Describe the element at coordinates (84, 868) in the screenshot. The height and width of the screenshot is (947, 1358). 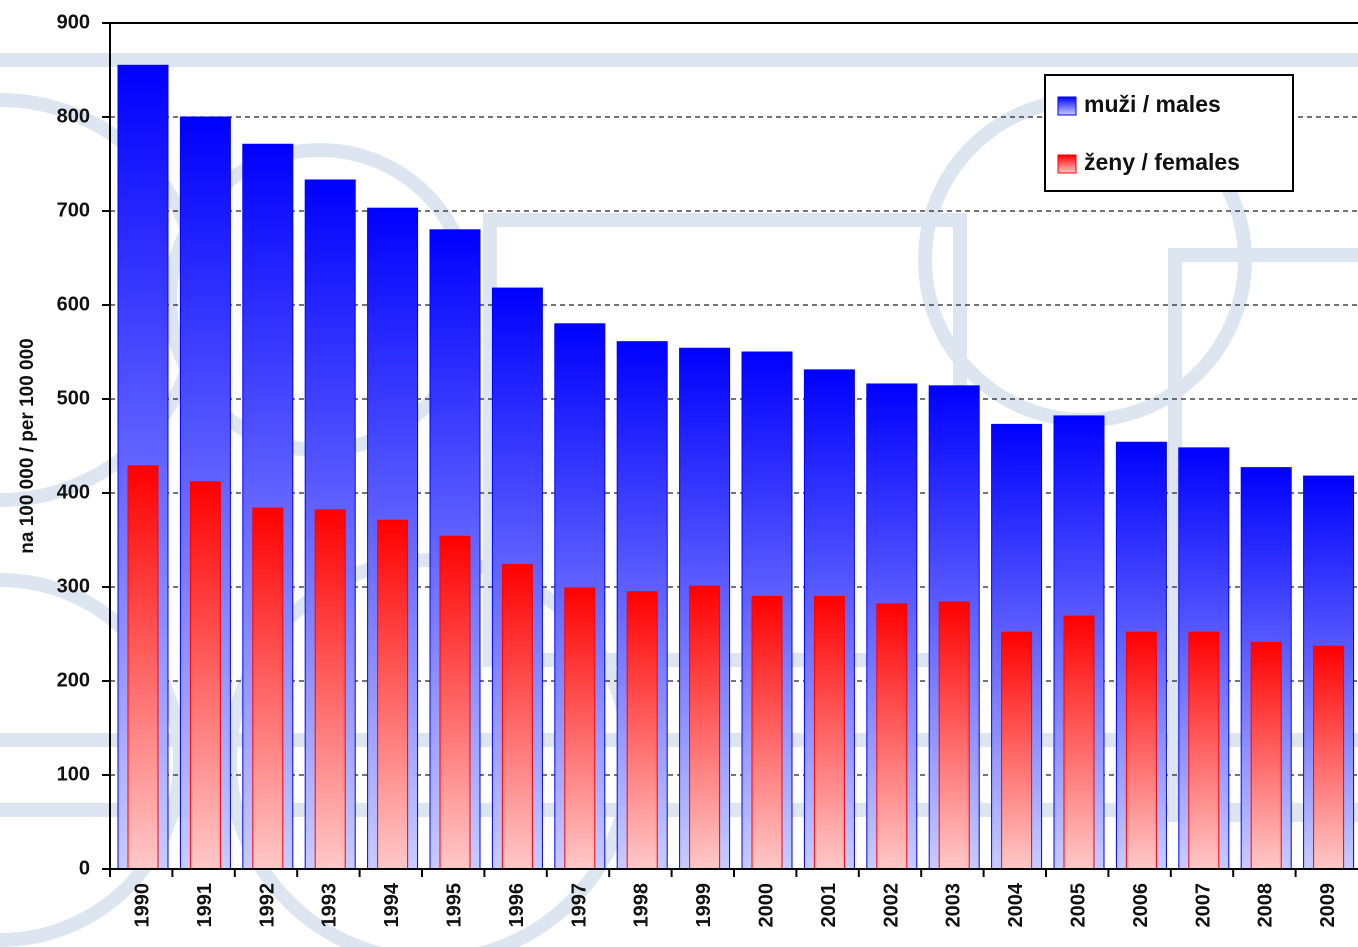
I see `y-tick-label: 0` at that location.